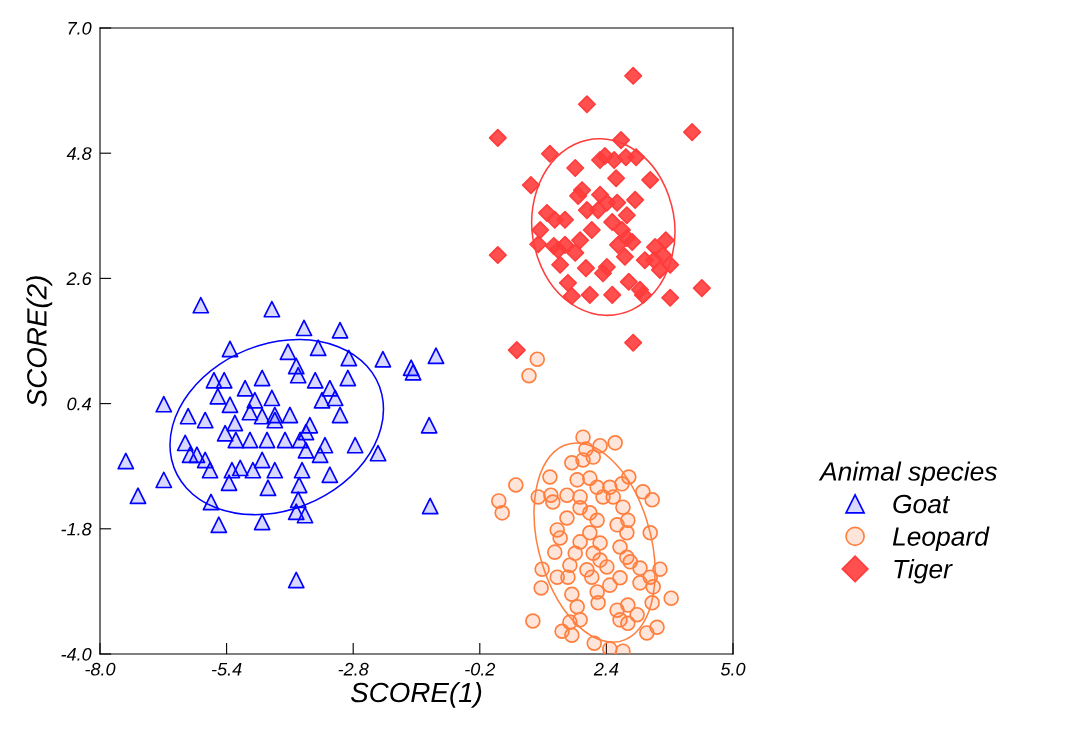 The width and height of the screenshot is (1071, 736). I want to click on y-tick-label: 7.0, so click(80, 28).